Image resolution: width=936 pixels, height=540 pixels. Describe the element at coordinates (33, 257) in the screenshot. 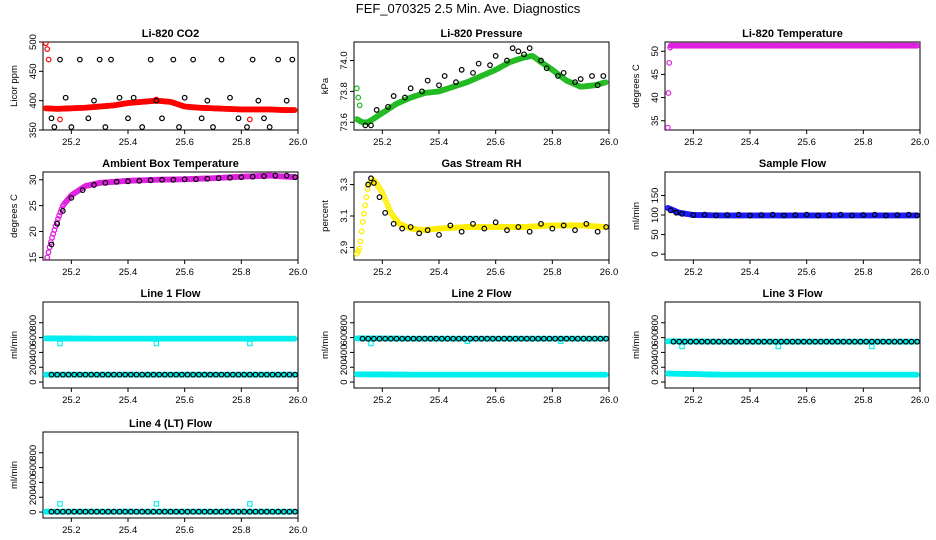

I see `y-tick-label: 15` at that location.